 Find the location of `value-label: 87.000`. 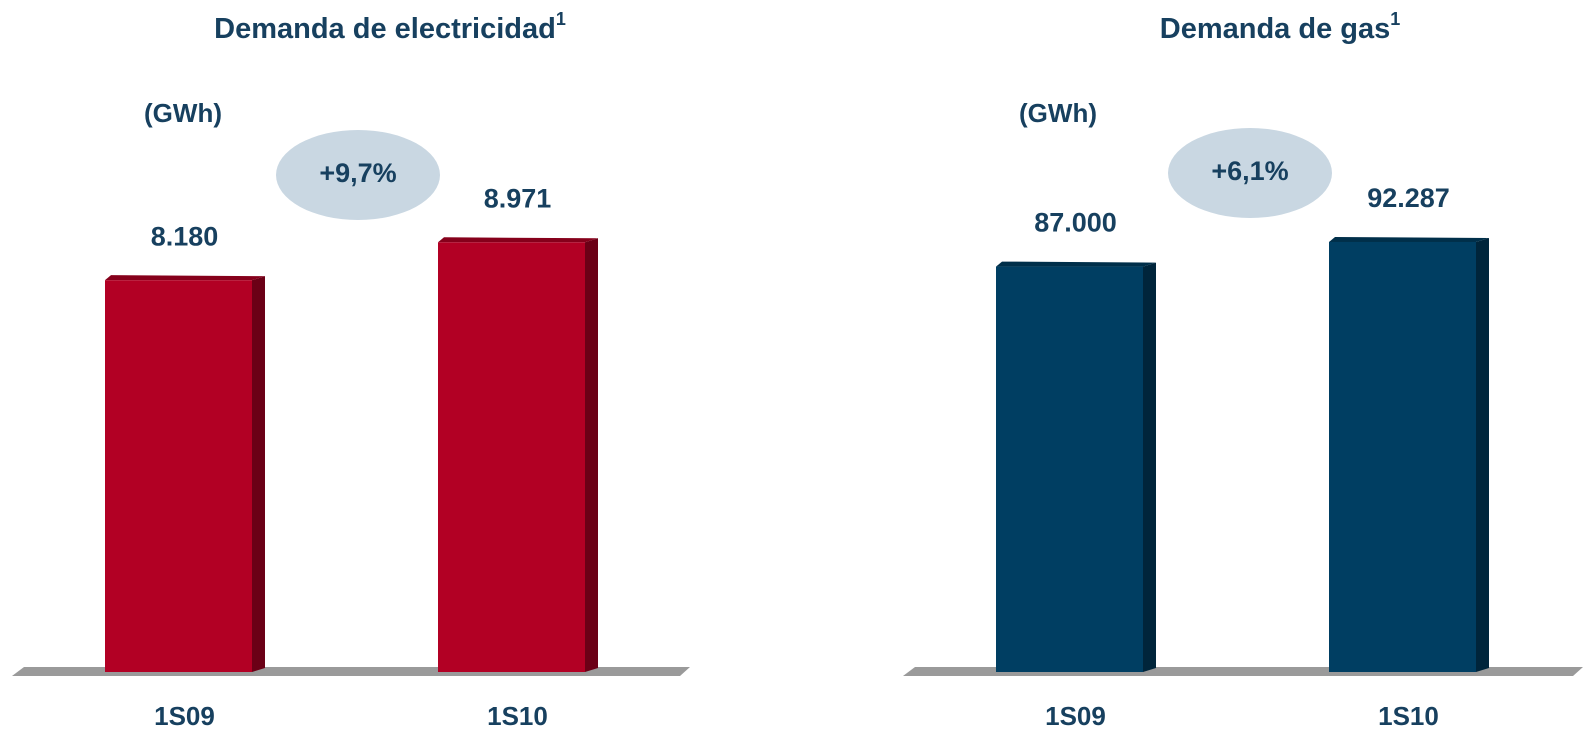

value-label: 87.000 is located at coordinates (1075, 223).